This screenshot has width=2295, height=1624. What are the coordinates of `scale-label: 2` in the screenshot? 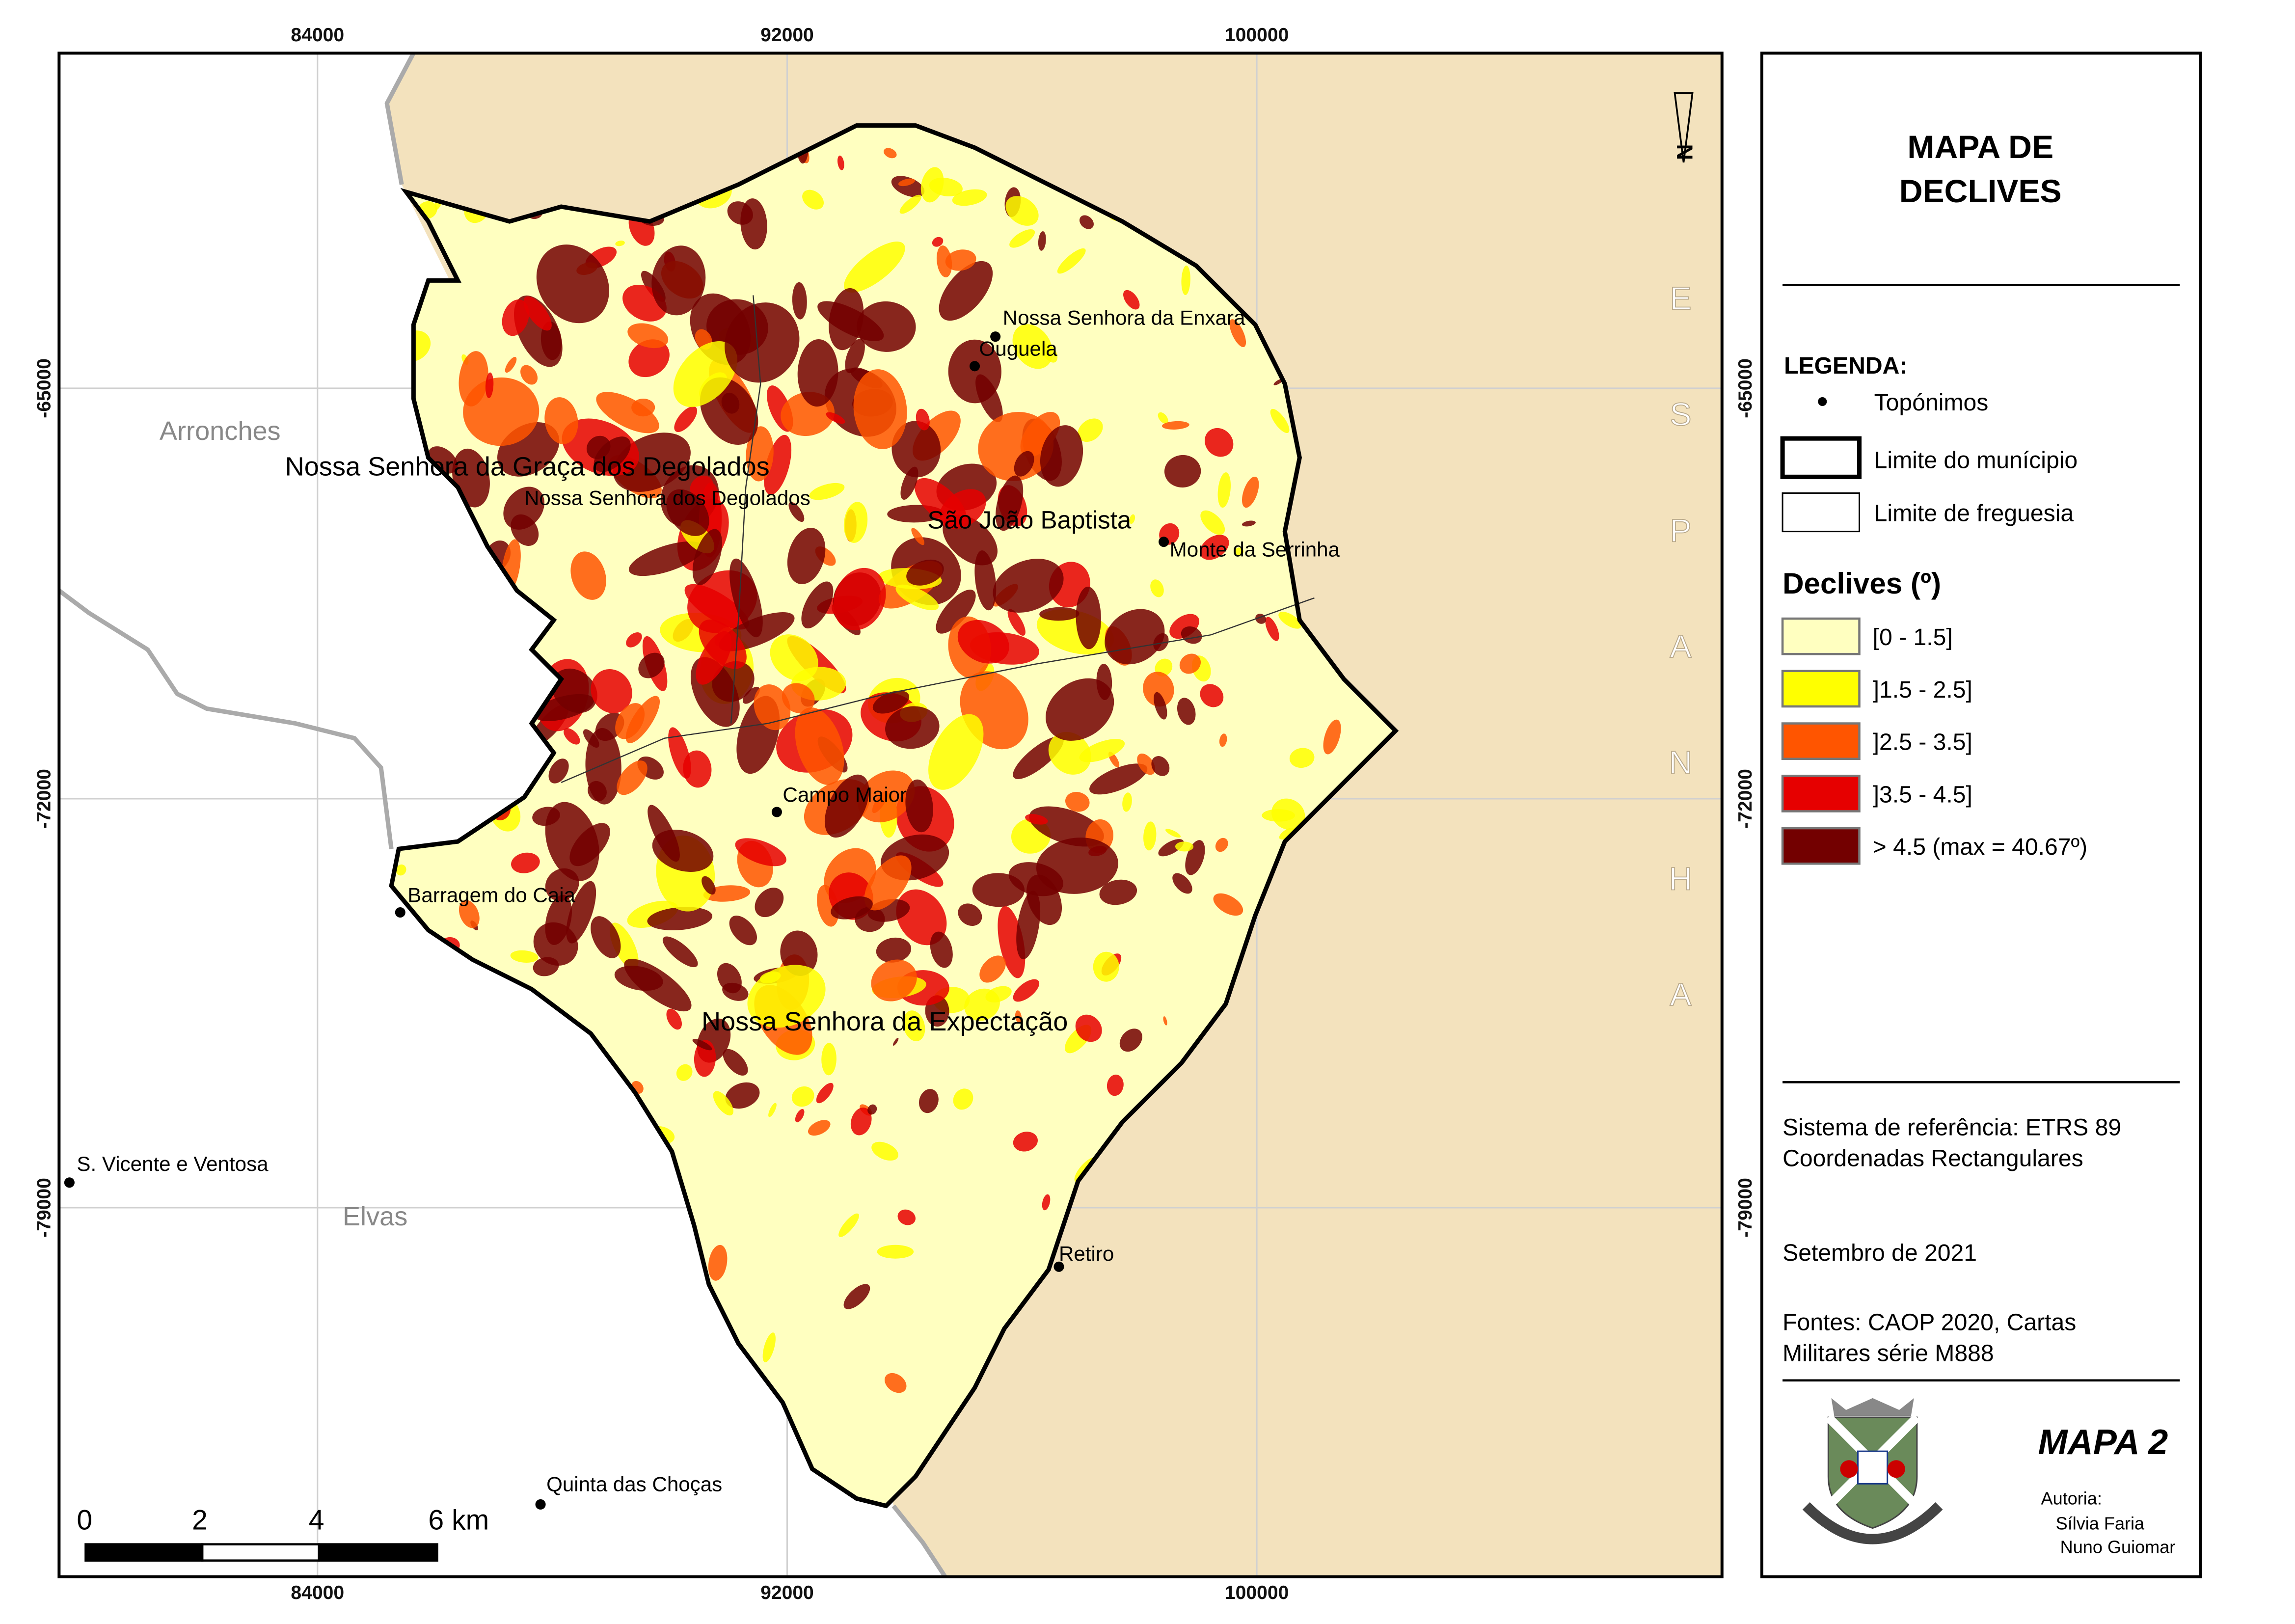 It's located at (200, 1520).